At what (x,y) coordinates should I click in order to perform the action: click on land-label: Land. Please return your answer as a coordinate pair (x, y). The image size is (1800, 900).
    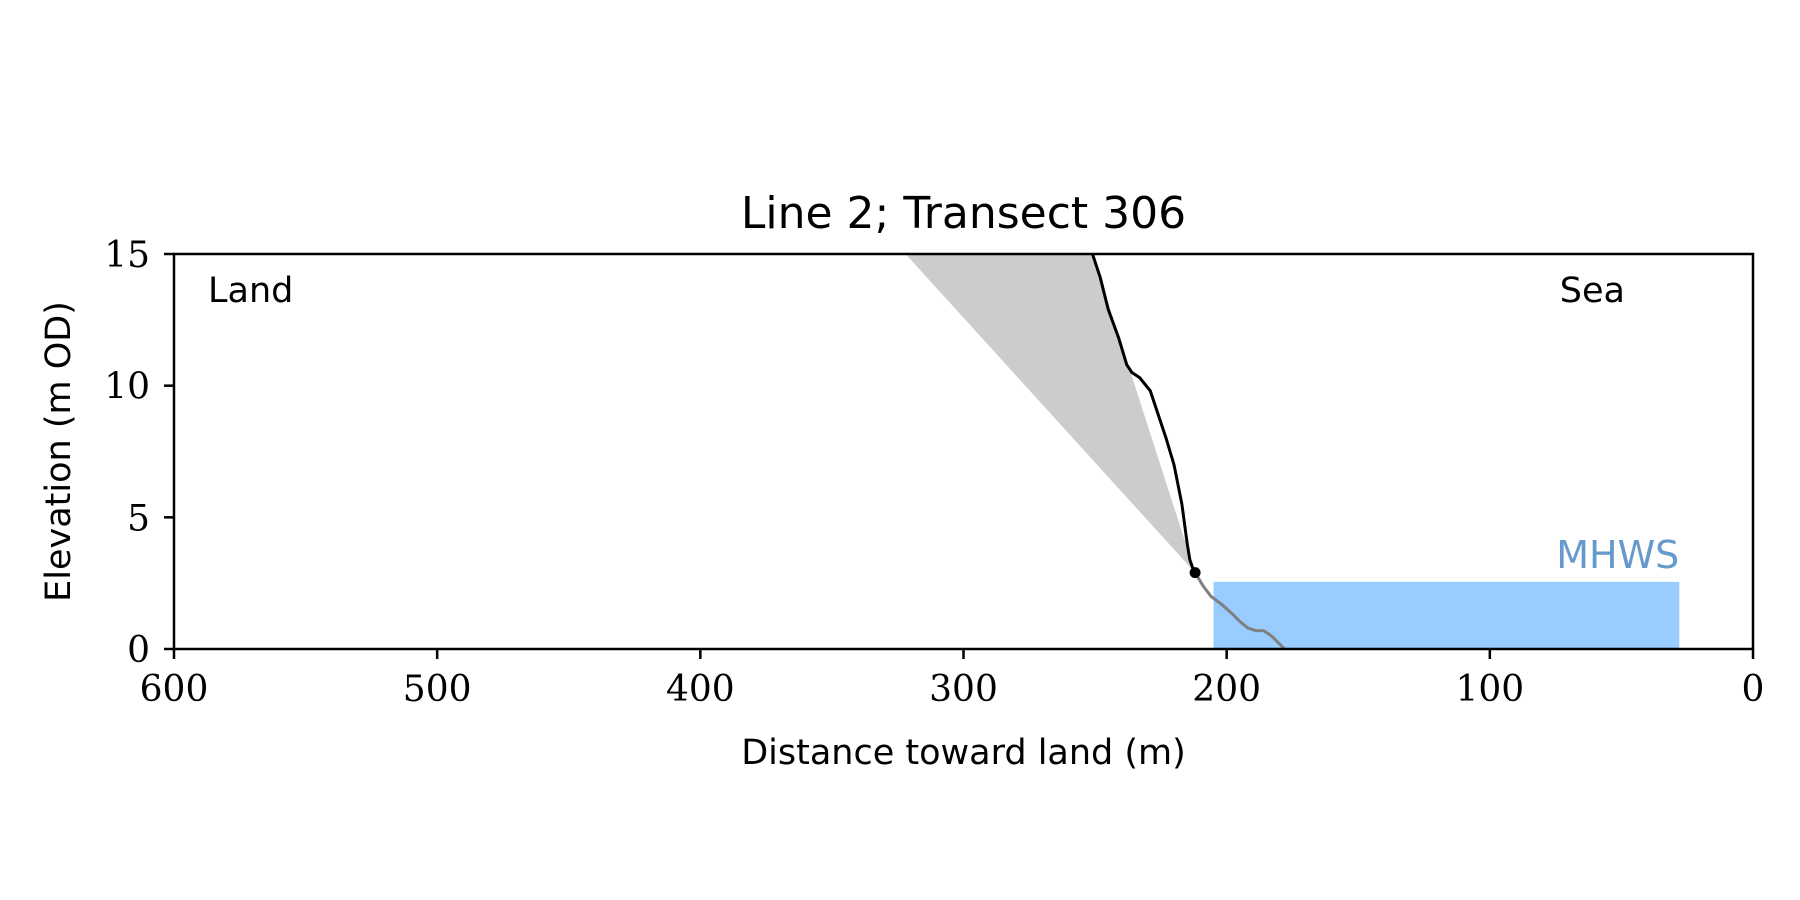
    Looking at the image, I should click on (250, 291).